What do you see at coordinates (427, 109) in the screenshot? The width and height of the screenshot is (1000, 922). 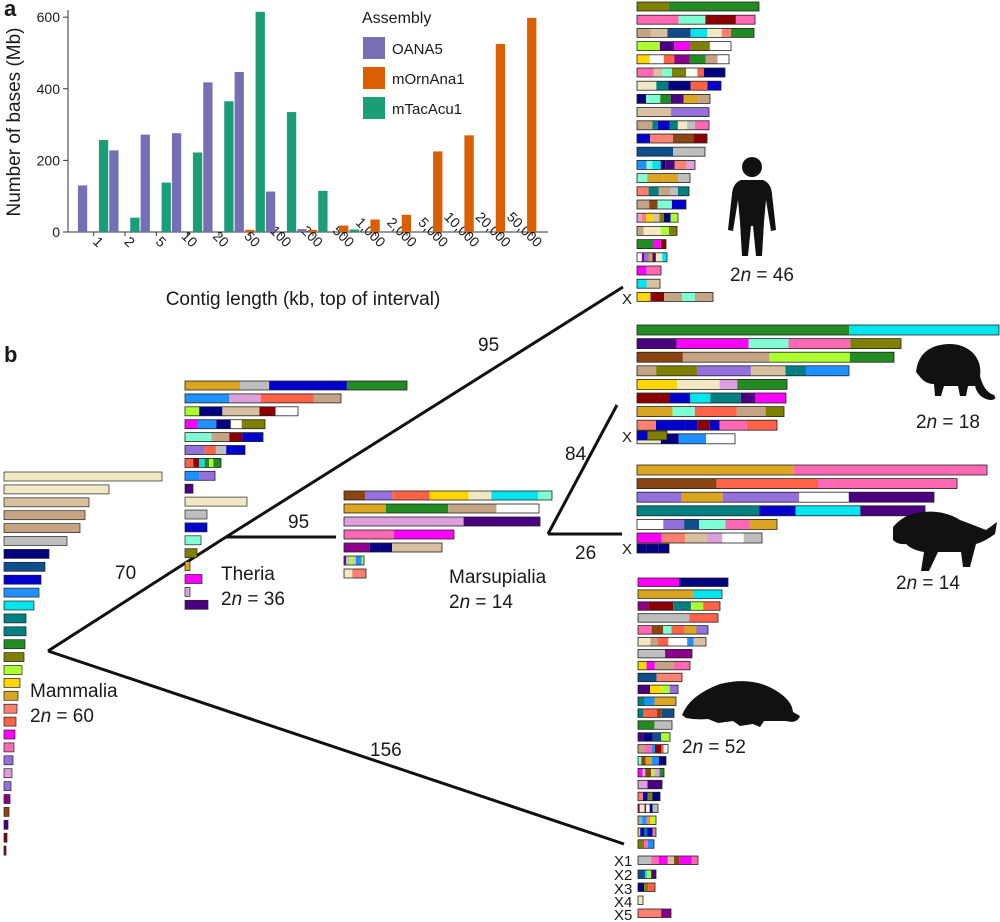 I see `legend-label-mtacacu1: mTacAcu1` at bounding box center [427, 109].